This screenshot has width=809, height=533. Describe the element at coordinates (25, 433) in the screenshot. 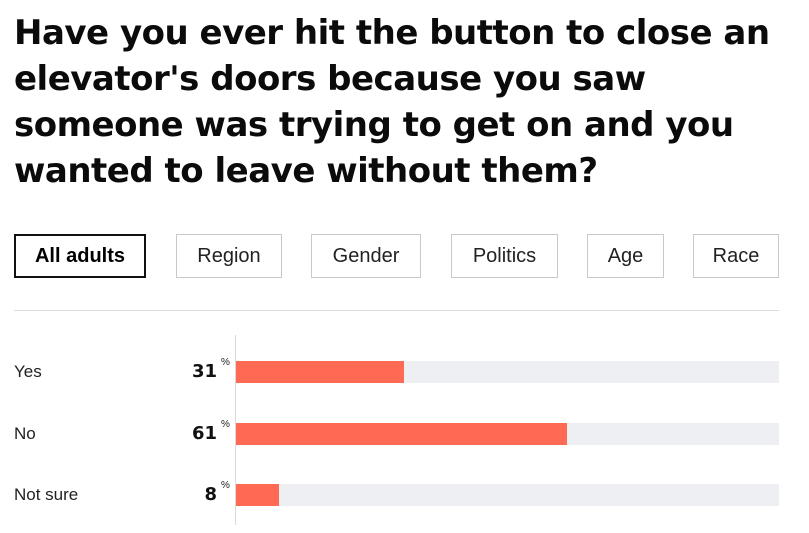

I see `category-label: No` at that location.